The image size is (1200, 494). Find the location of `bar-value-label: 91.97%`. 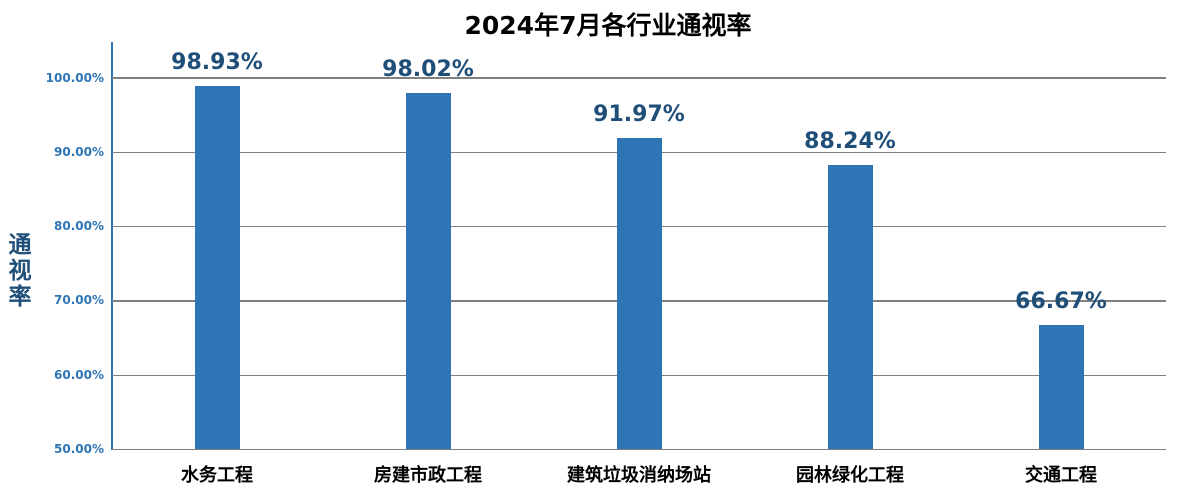

bar-value-label: 91.97% is located at coordinates (639, 114).